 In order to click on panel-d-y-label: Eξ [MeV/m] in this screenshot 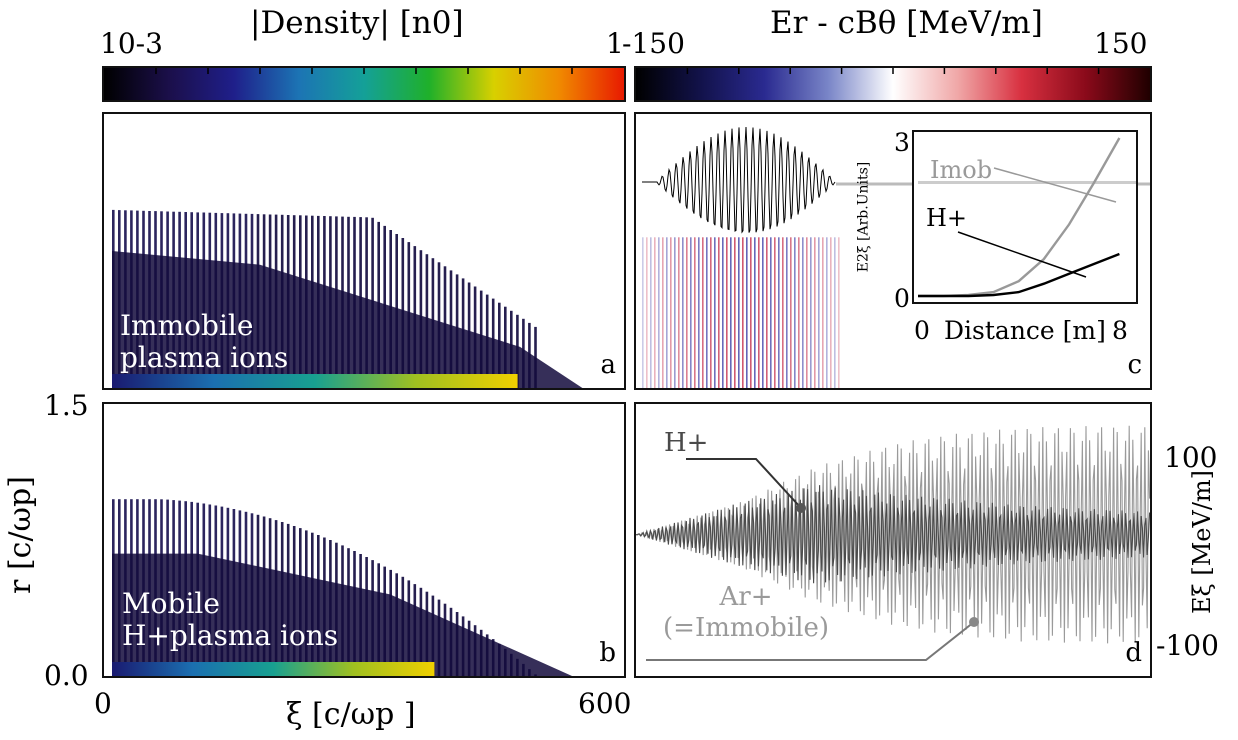, I will do `click(1202, 542)`.